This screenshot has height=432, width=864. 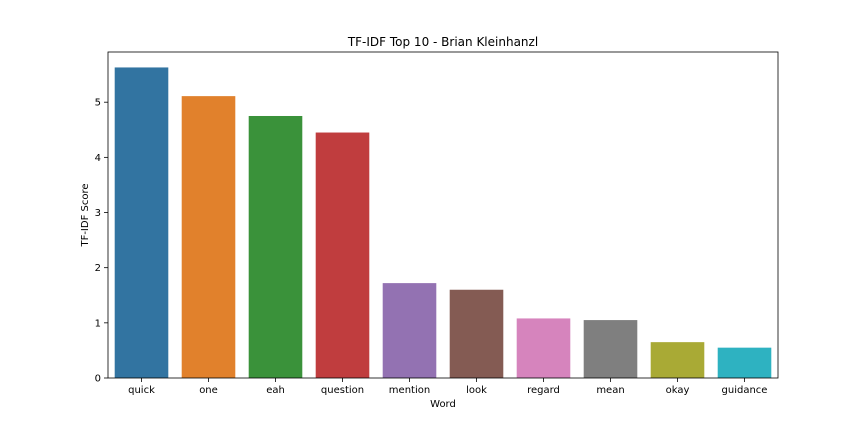 I want to click on x-tick-label: regard, so click(x=543, y=390).